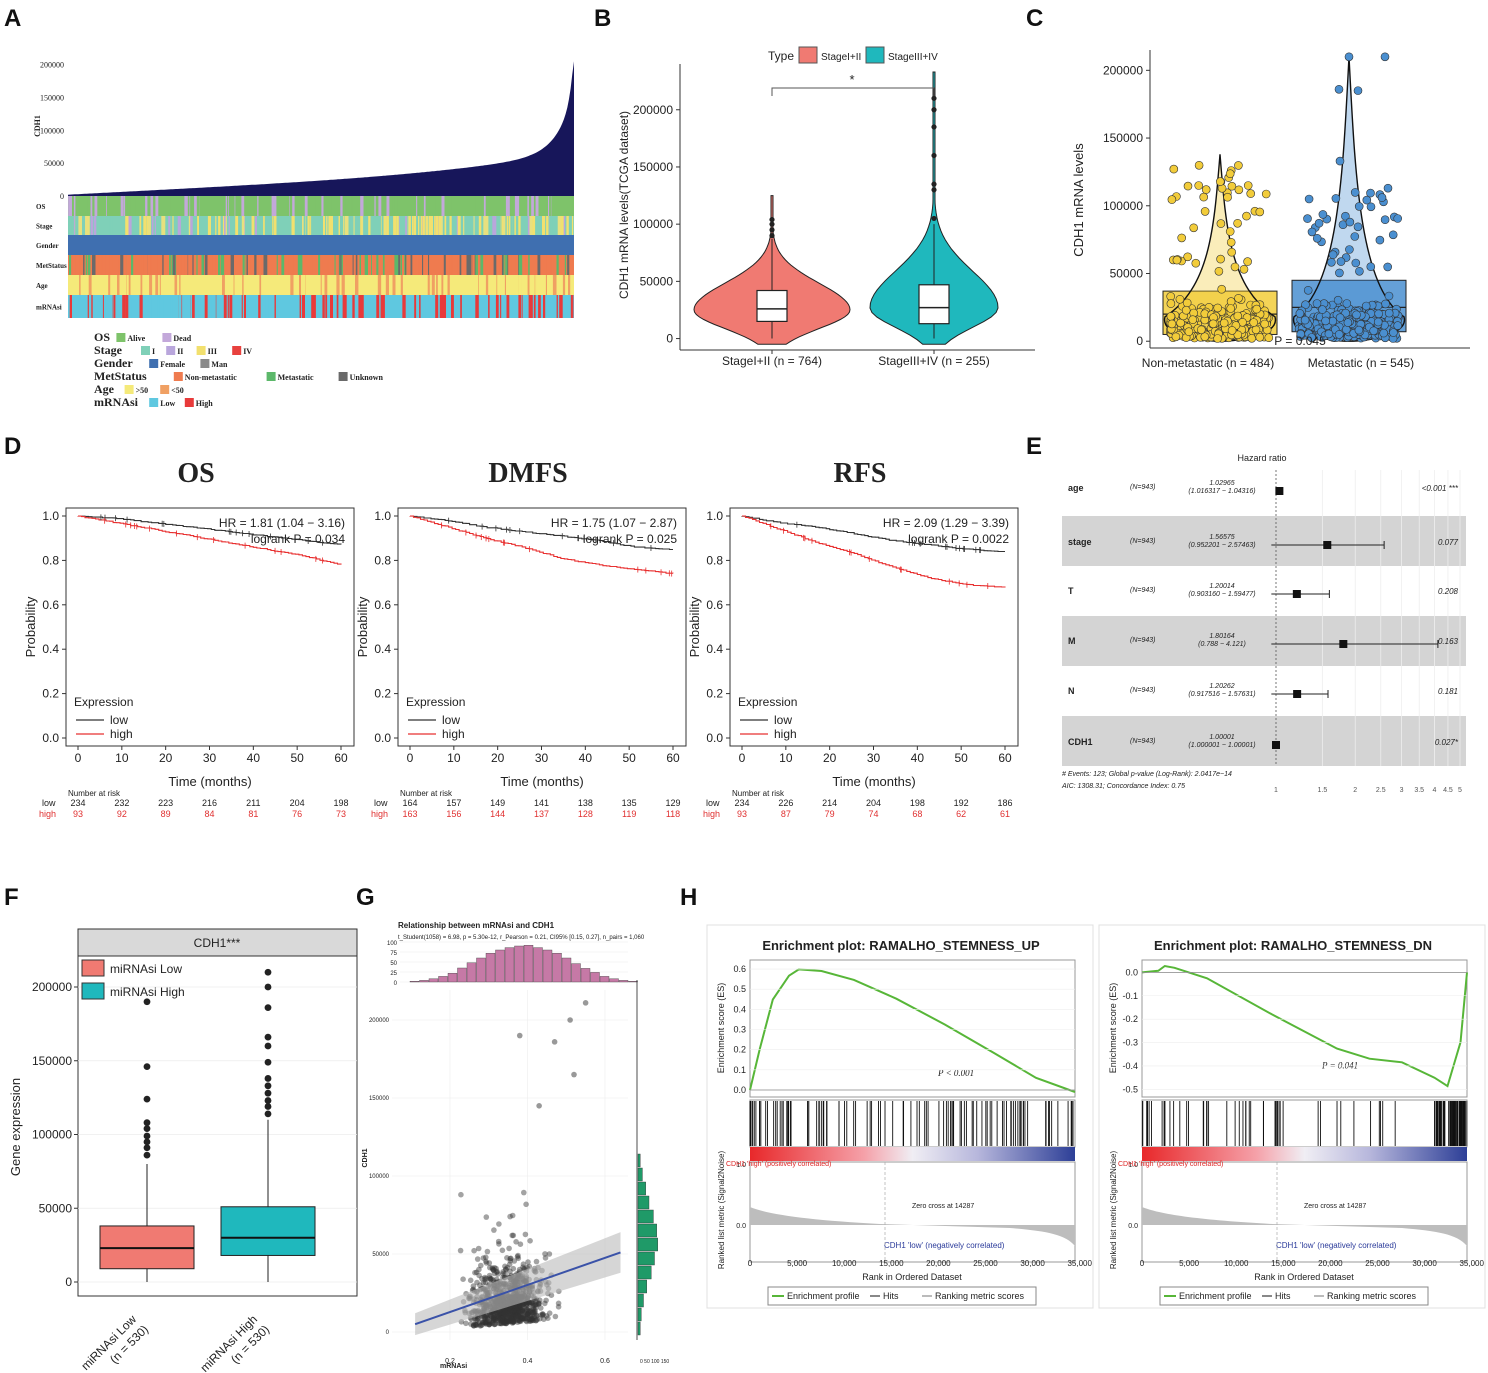 The width and height of the screenshot is (1488, 1373). What do you see at coordinates (247, 351) in the screenshot?
I see `a-legend-item: IV` at bounding box center [247, 351].